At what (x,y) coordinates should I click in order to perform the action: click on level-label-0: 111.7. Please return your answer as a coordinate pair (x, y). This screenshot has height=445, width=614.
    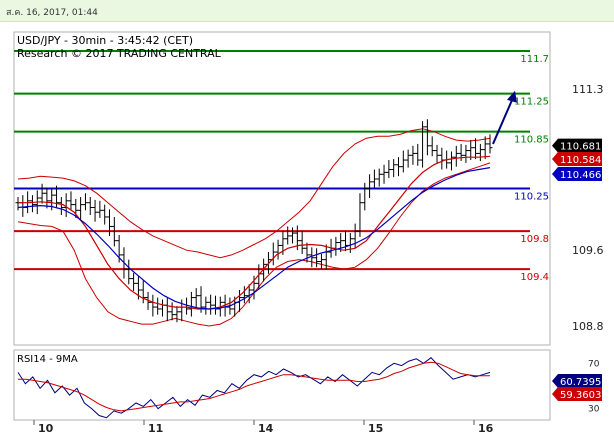
    Looking at the image, I should click on (534, 59).